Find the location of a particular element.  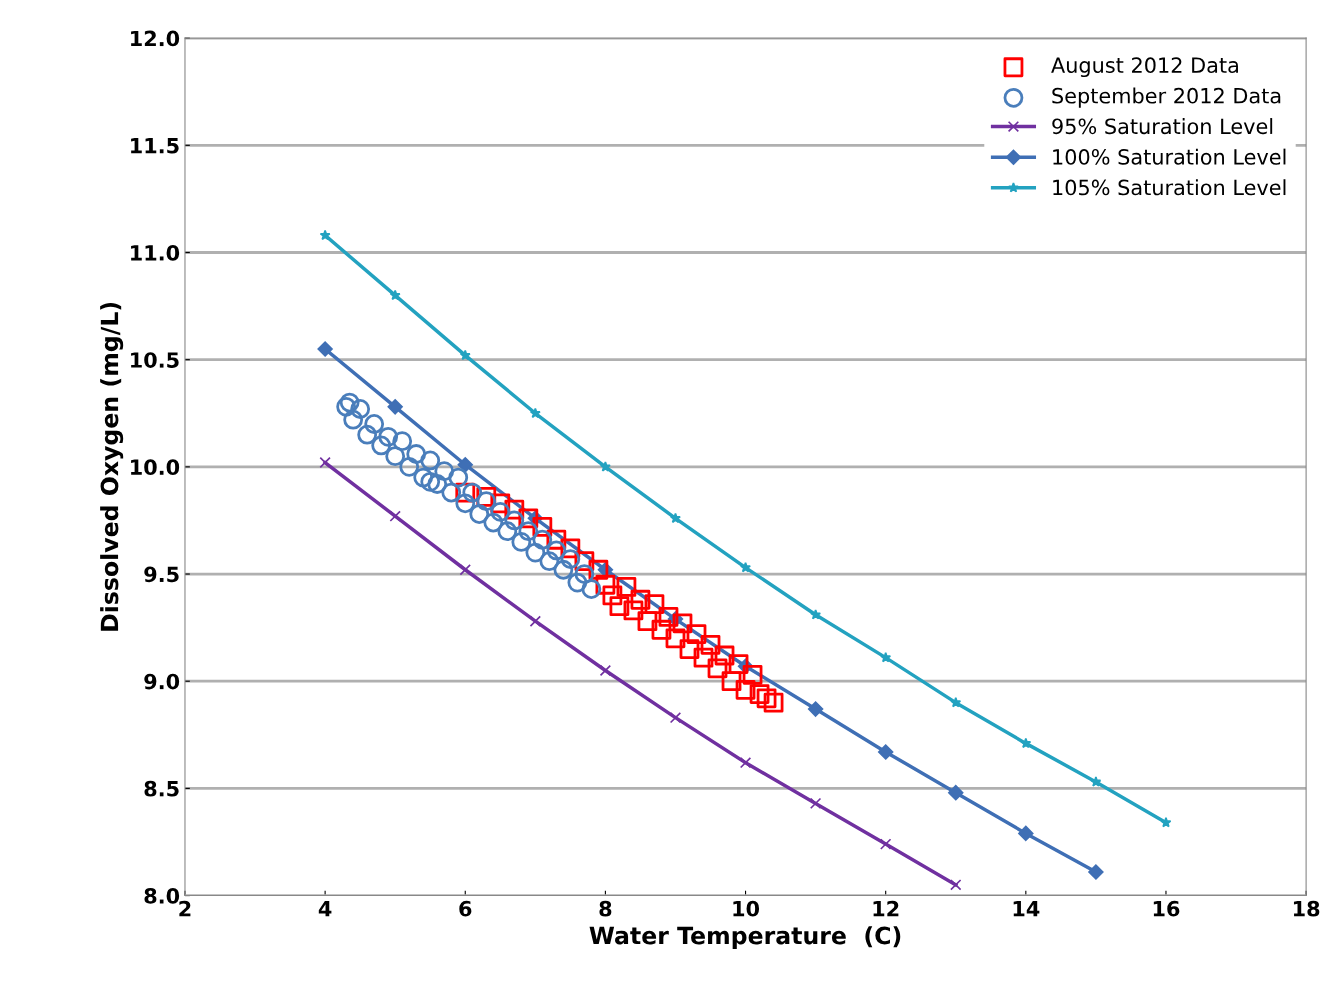

x-tick-label: 8 is located at coordinates (605, 908).